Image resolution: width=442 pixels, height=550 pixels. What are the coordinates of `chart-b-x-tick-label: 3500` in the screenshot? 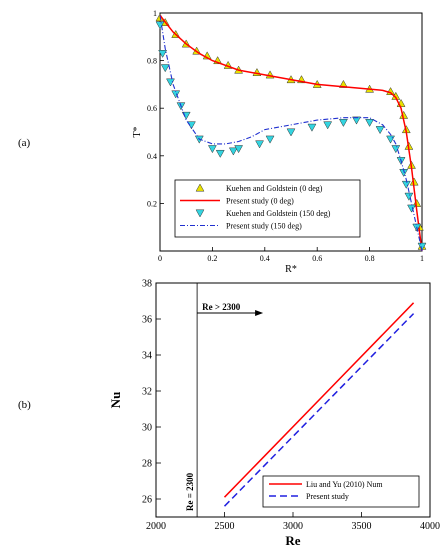 It's located at (362, 526).